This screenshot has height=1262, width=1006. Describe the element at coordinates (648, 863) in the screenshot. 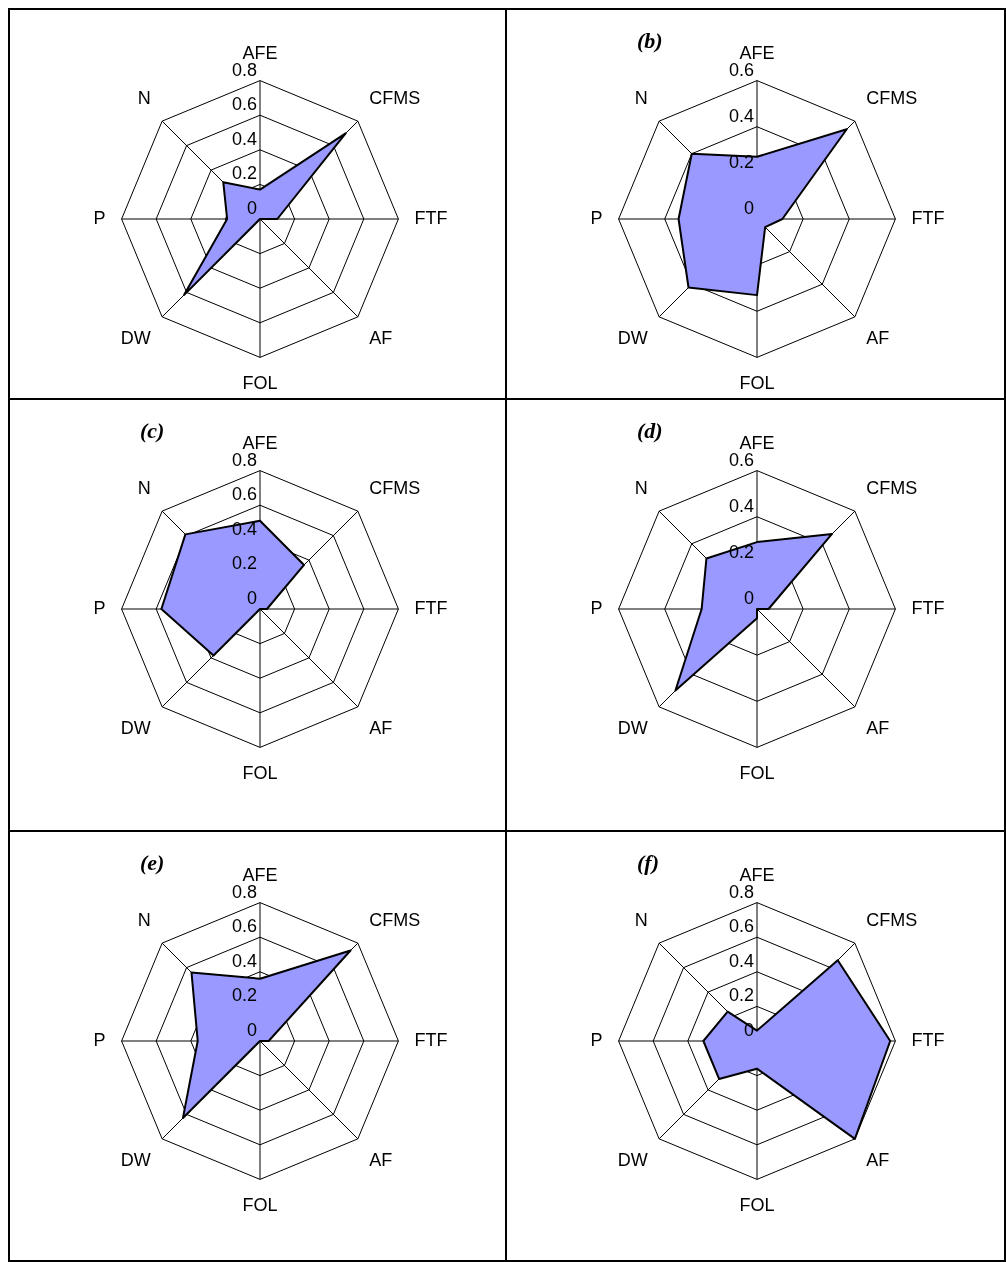

I see `chart-title: (f)` at that location.